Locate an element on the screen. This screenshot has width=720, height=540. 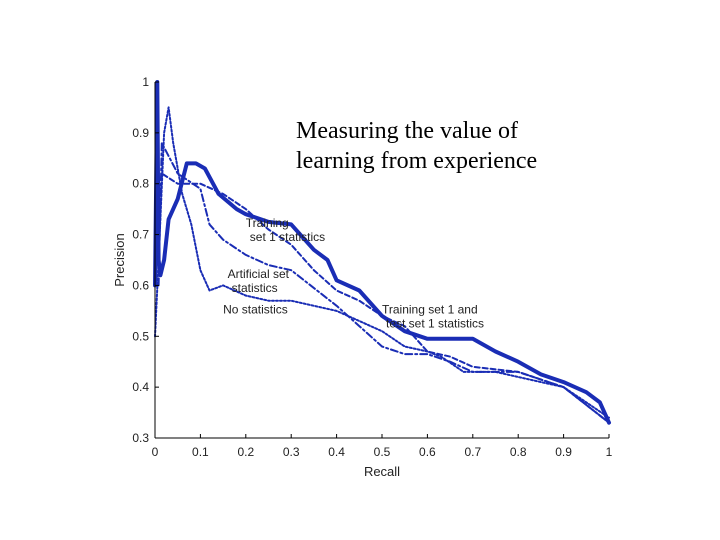
x-tick-label: 0.4 is located at coordinates (336, 452).